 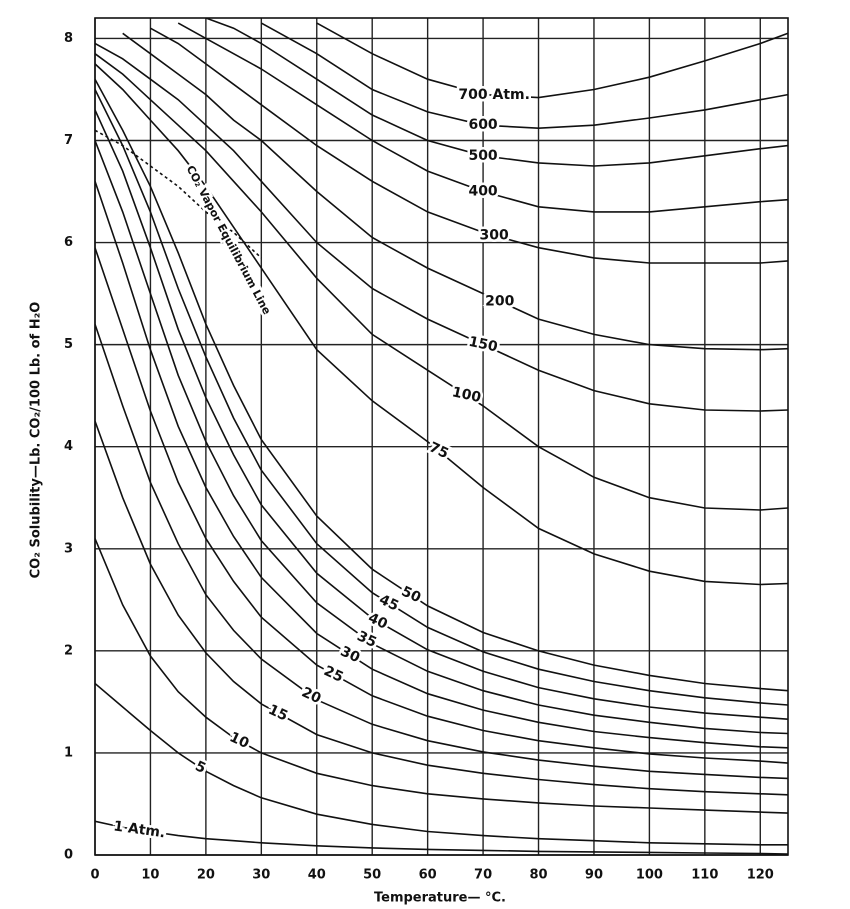 I want to click on curve-label: 1 Atm., so click(x=139, y=829).